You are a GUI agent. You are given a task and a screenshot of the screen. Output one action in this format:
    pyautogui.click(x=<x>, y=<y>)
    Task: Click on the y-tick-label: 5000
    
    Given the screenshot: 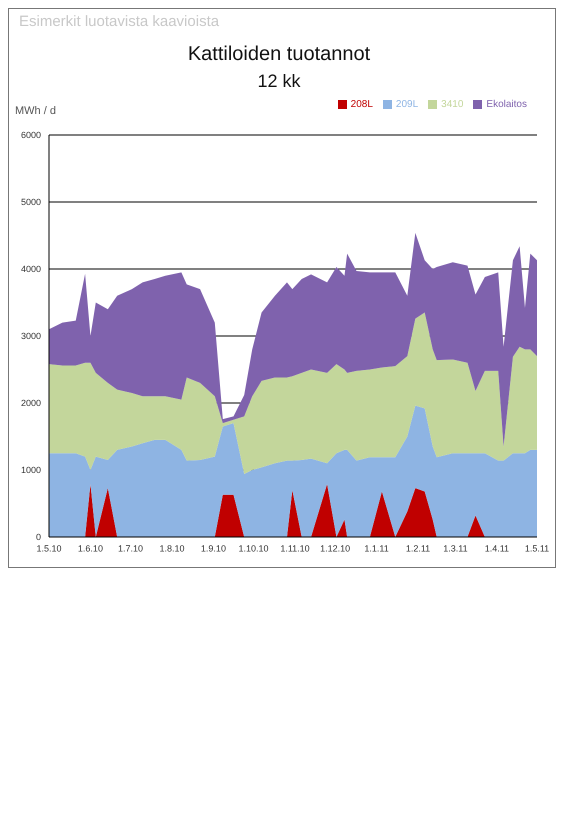 What is the action you would take?
    pyautogui.click(x=30, y=202)
    